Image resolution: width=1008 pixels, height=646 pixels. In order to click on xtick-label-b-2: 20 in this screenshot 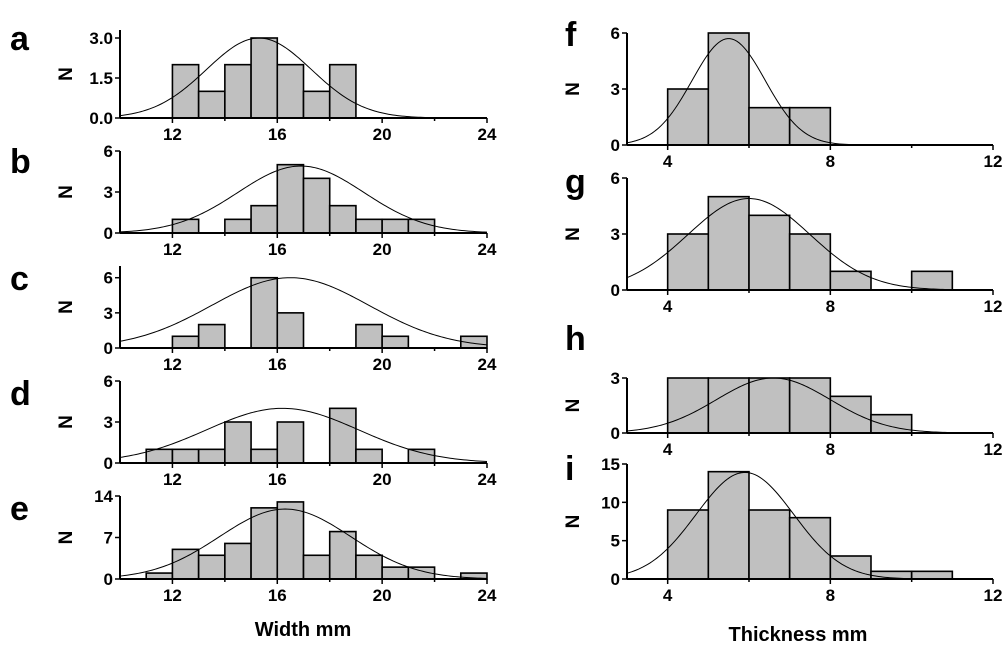, I will do `click(382, 249)`.